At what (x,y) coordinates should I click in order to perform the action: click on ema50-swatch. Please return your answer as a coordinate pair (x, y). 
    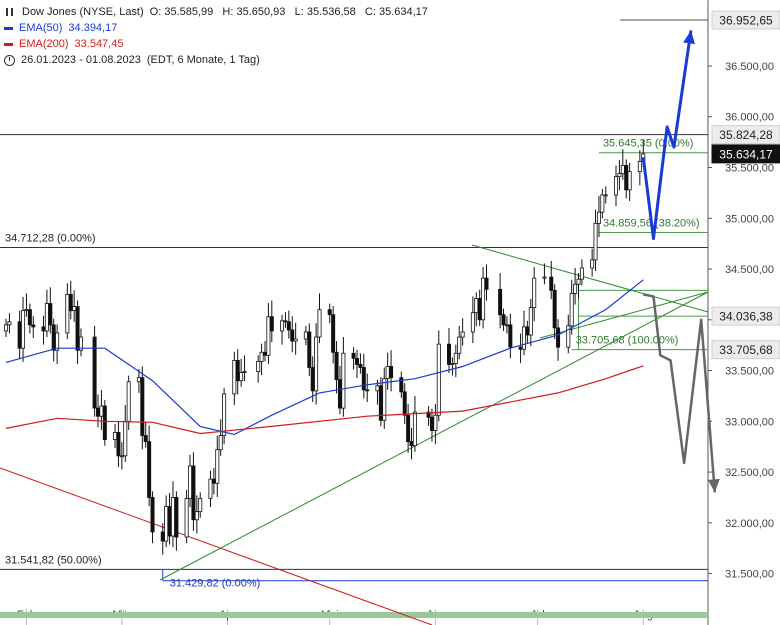
    Looking at the image, I should click on (8, 28).